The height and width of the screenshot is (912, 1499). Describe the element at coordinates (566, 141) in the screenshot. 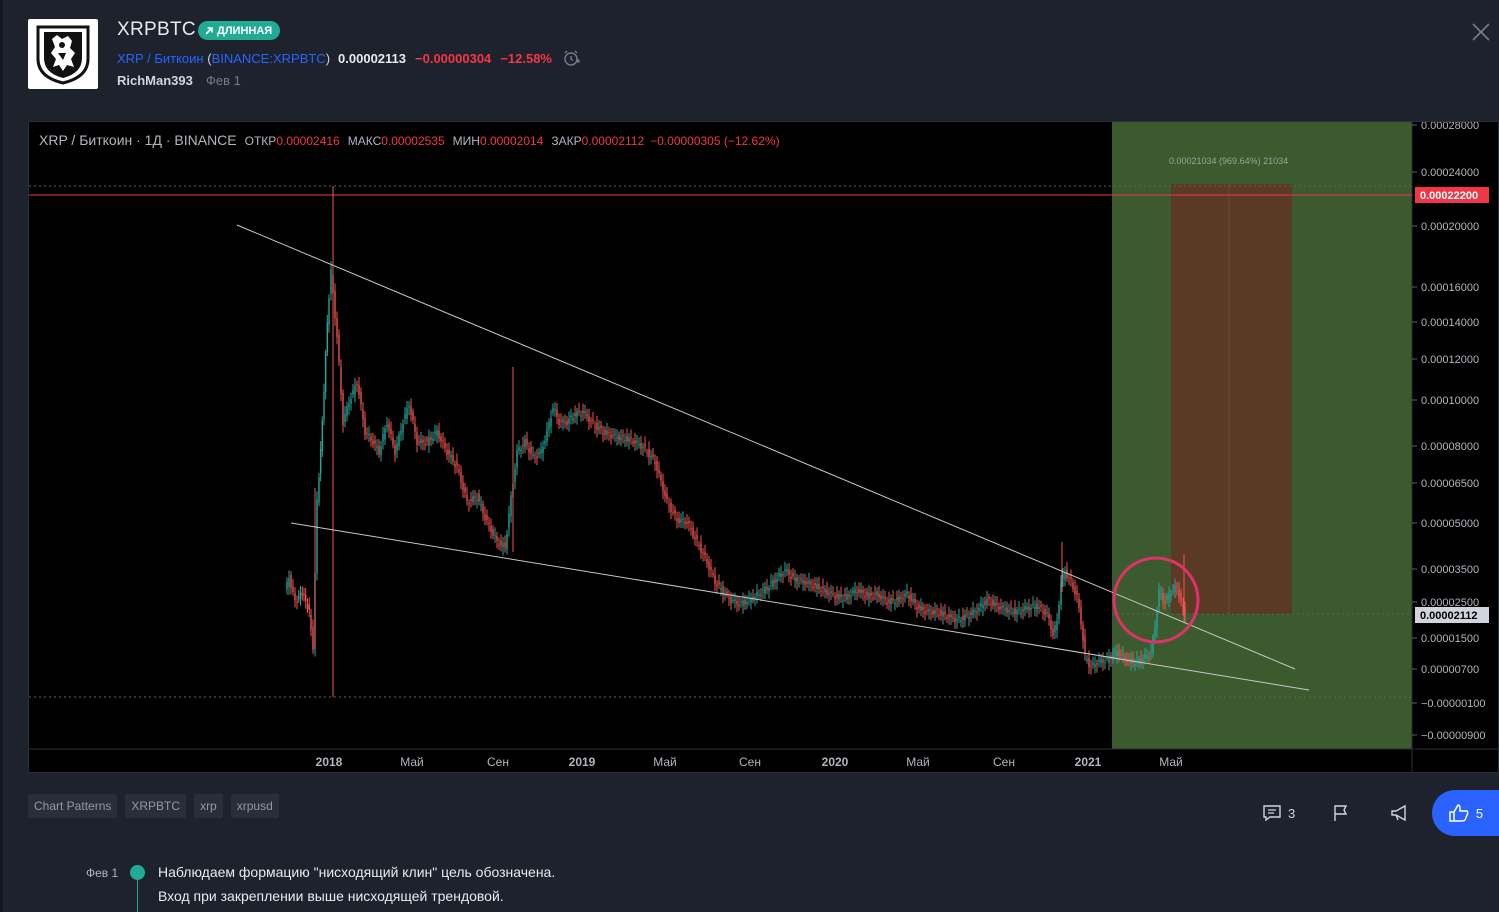

I see `legend-close-label: ЗАКР` at that location.